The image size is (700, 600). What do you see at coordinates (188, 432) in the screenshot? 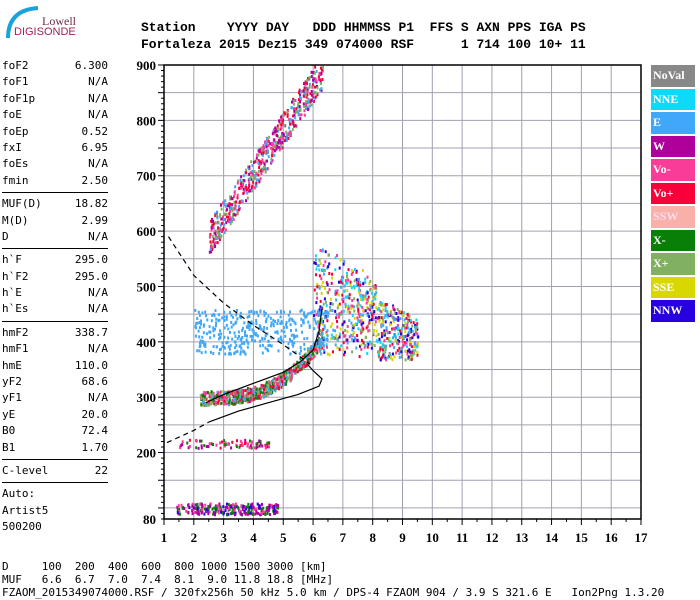
I see `profile-extrapolation-dashed` at bounding box center [188, 432].